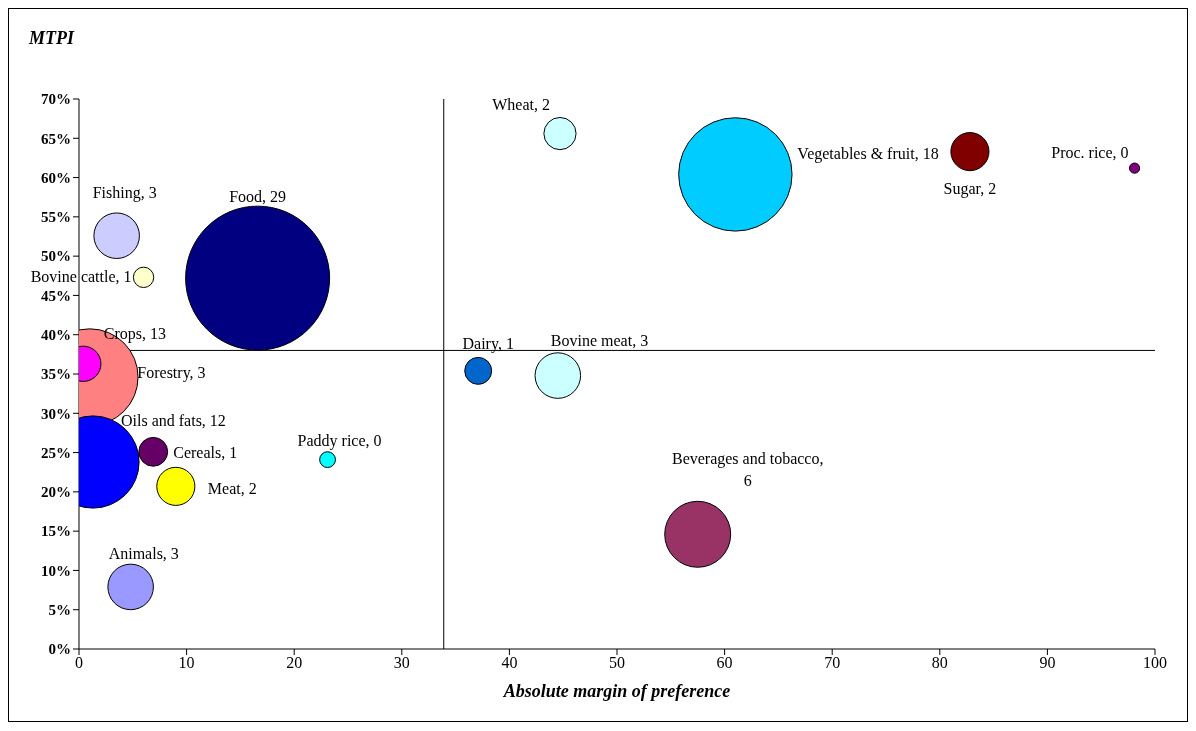 Image resolution: width=1196 pixels, height=731 pixels. What do you see at coordinates (294, 663) in the screenshot?
I see `x-tick-label: 20` at bounding box center [294, 663].